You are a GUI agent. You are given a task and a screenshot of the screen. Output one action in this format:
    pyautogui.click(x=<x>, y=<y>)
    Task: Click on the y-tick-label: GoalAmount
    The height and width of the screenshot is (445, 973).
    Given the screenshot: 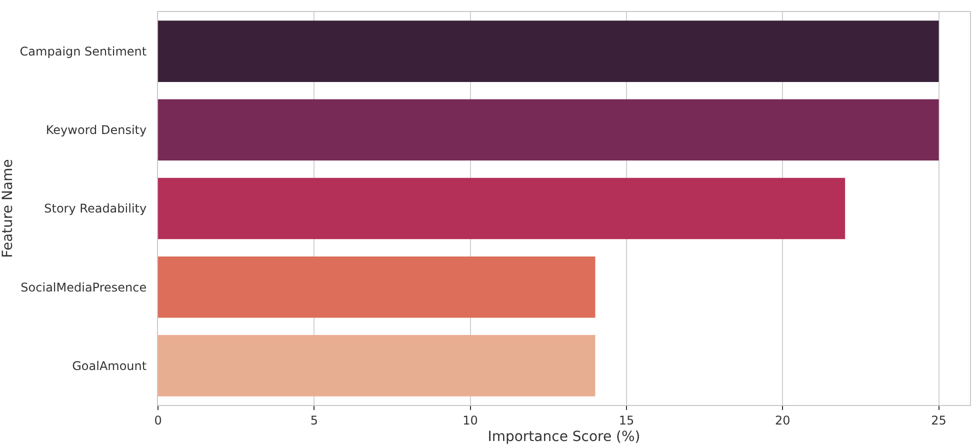 What is the action you would take?
    pyautogui.click(x=109, y=365)
    